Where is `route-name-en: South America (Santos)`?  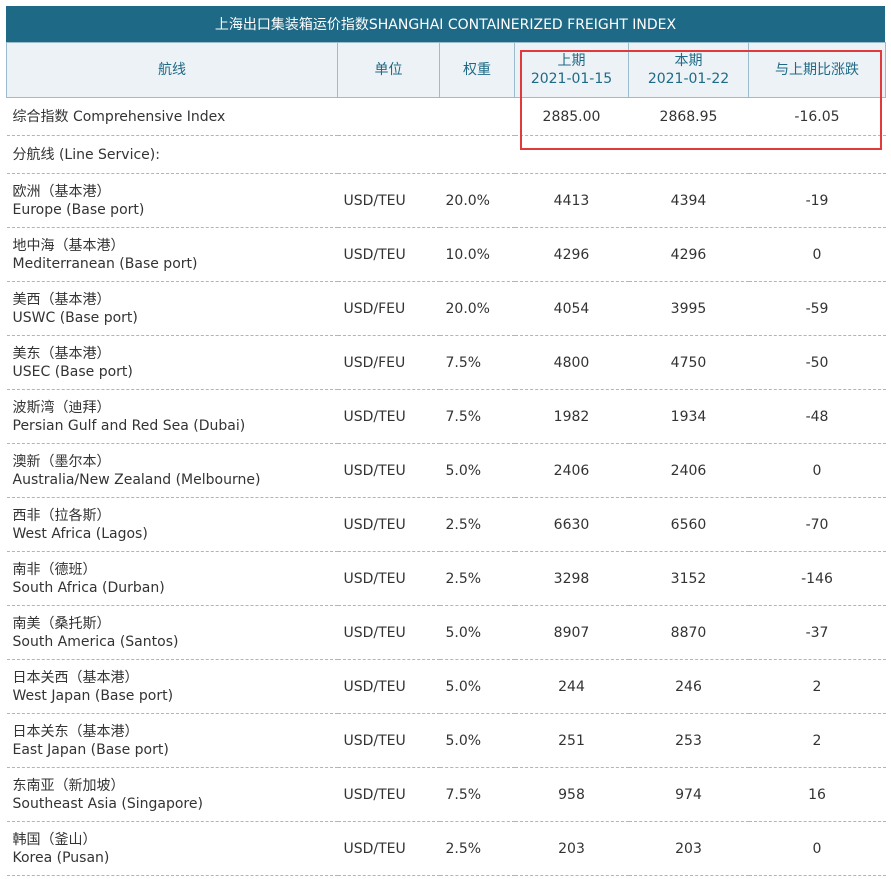 route-name-en: South America (Santos) is located at coordinates (95, 641).